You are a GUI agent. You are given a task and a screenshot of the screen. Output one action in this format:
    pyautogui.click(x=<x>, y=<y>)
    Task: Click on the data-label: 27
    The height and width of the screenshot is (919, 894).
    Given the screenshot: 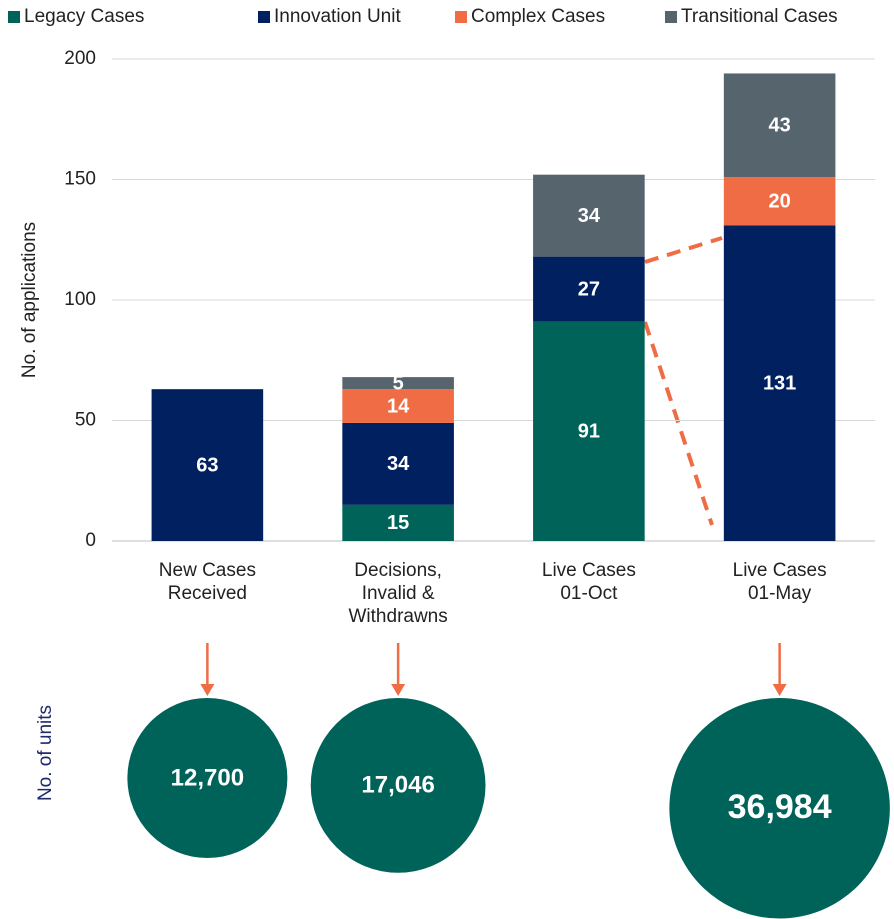 What is the action you would take?
    pyautogui.click(x=589, y=289)
    